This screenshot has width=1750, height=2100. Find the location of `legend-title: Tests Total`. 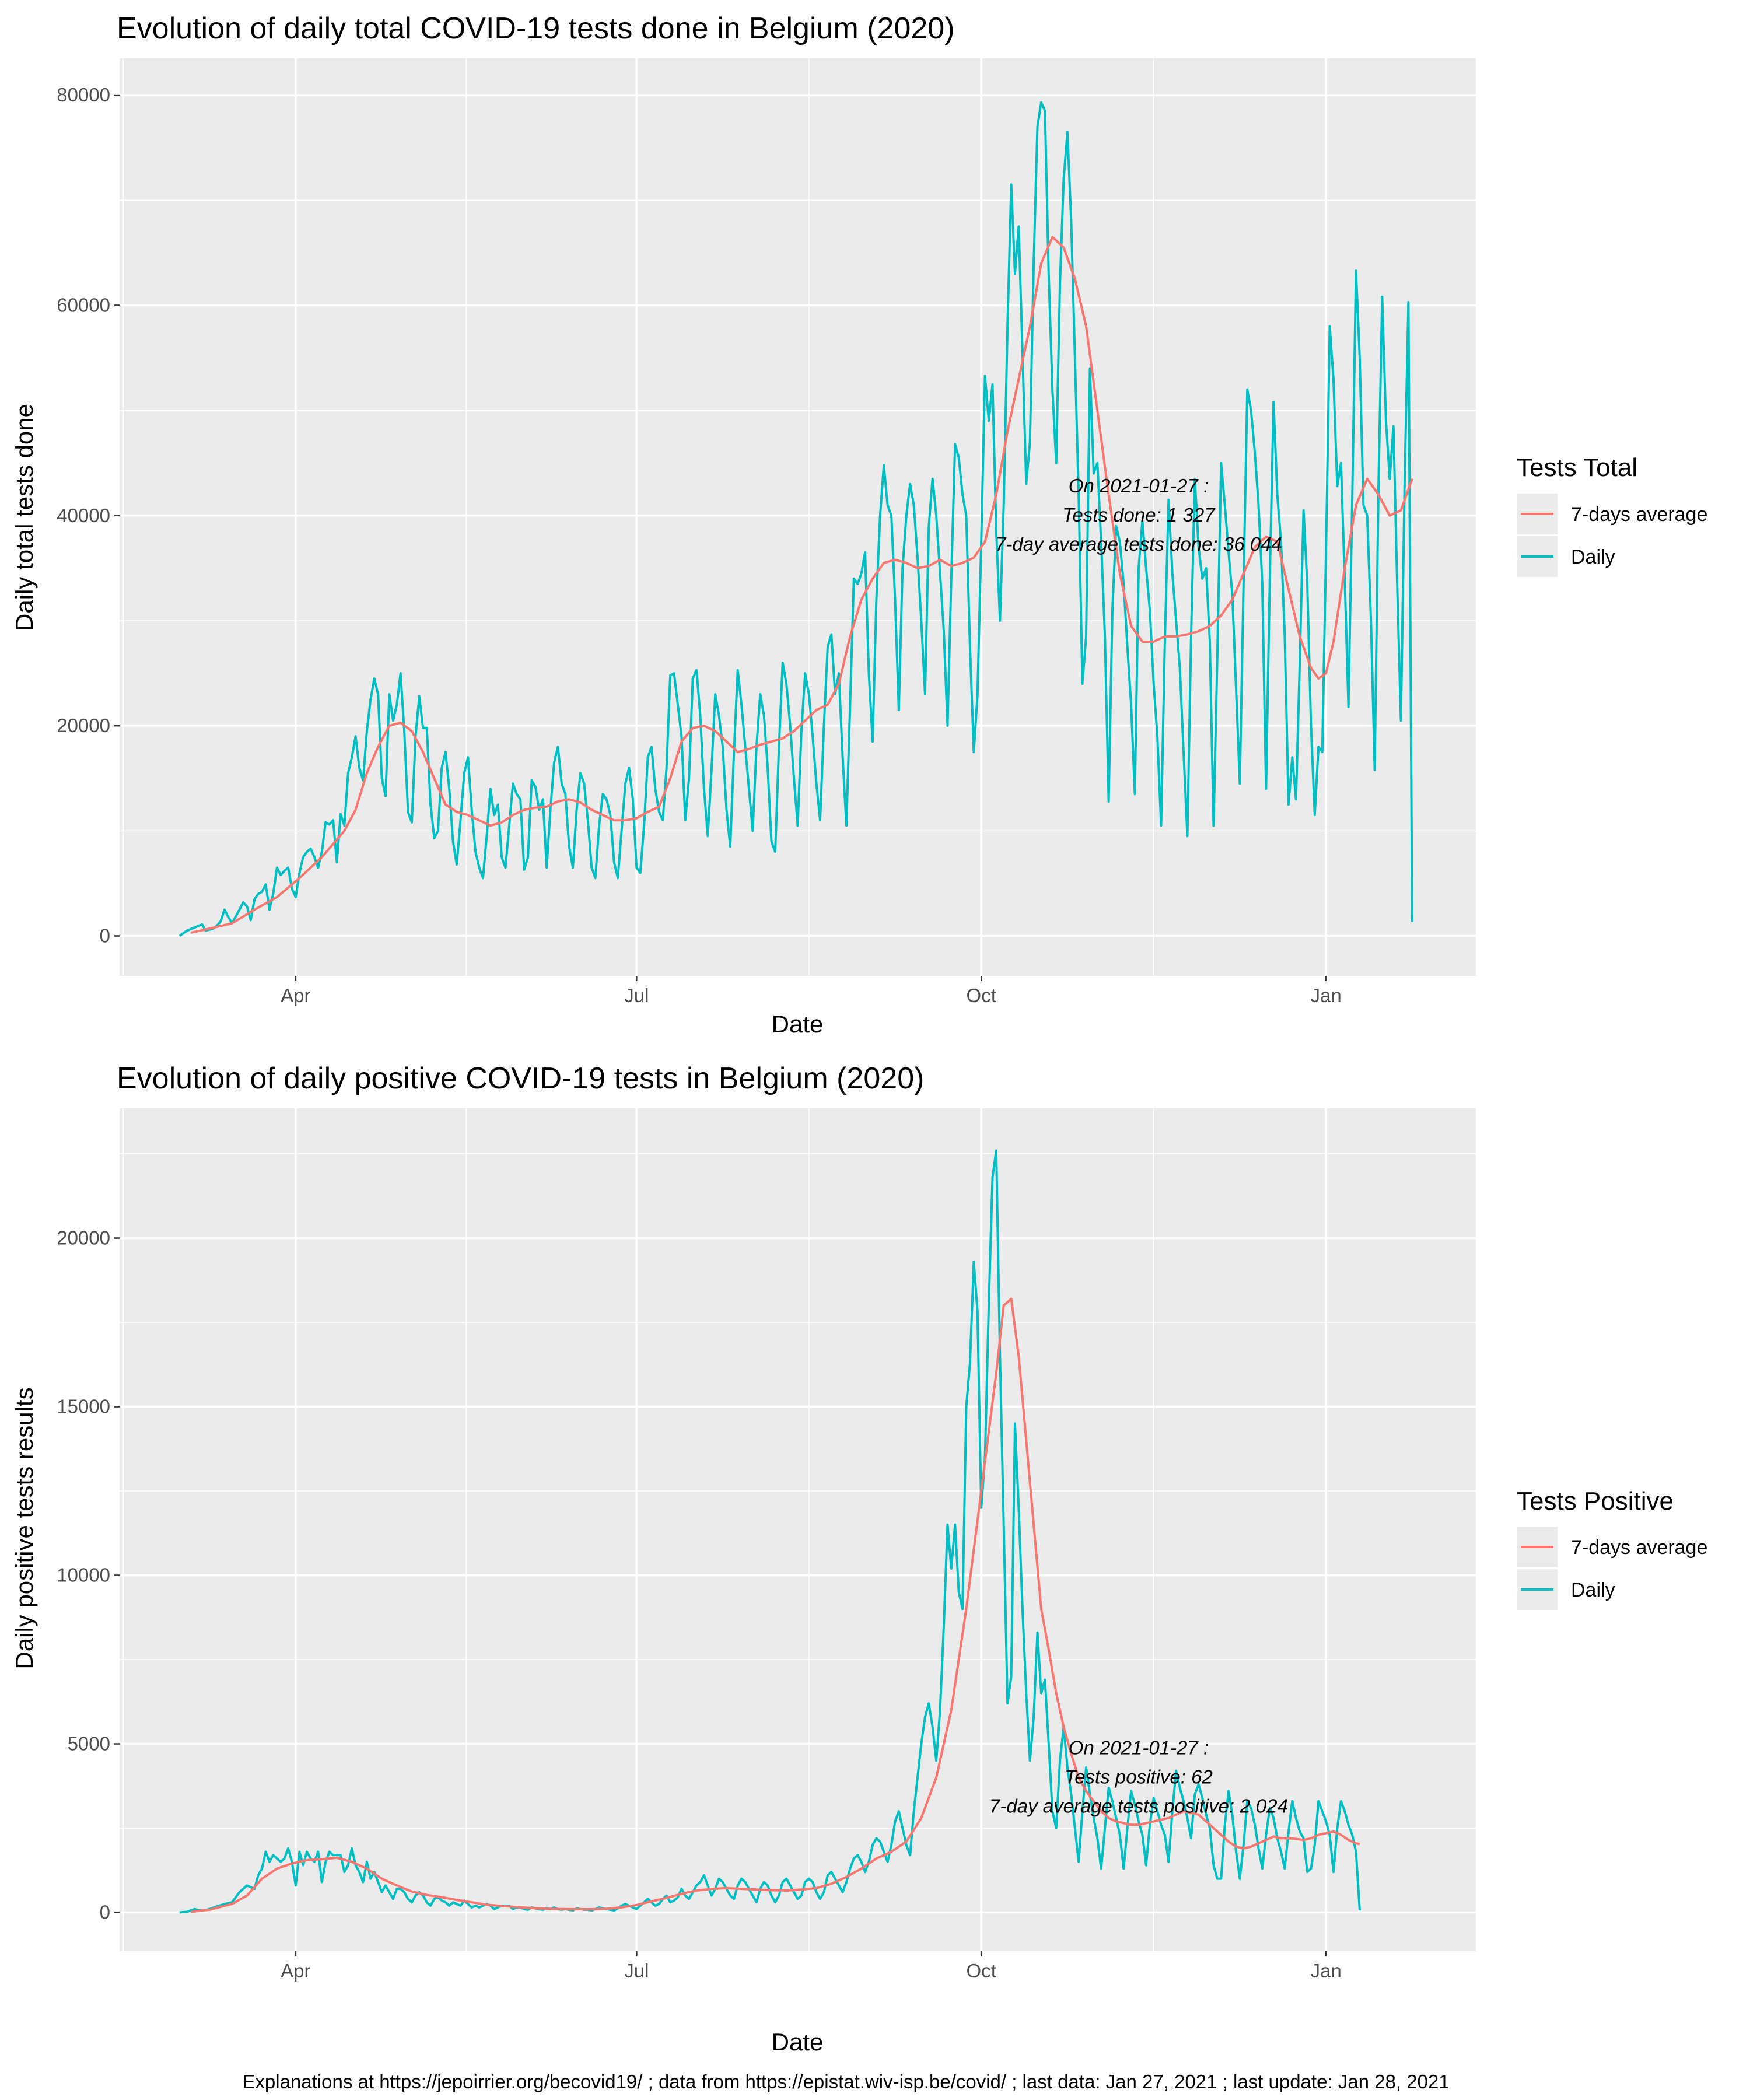

legend-title: Tests Total is located at coordinates (1577, 467).